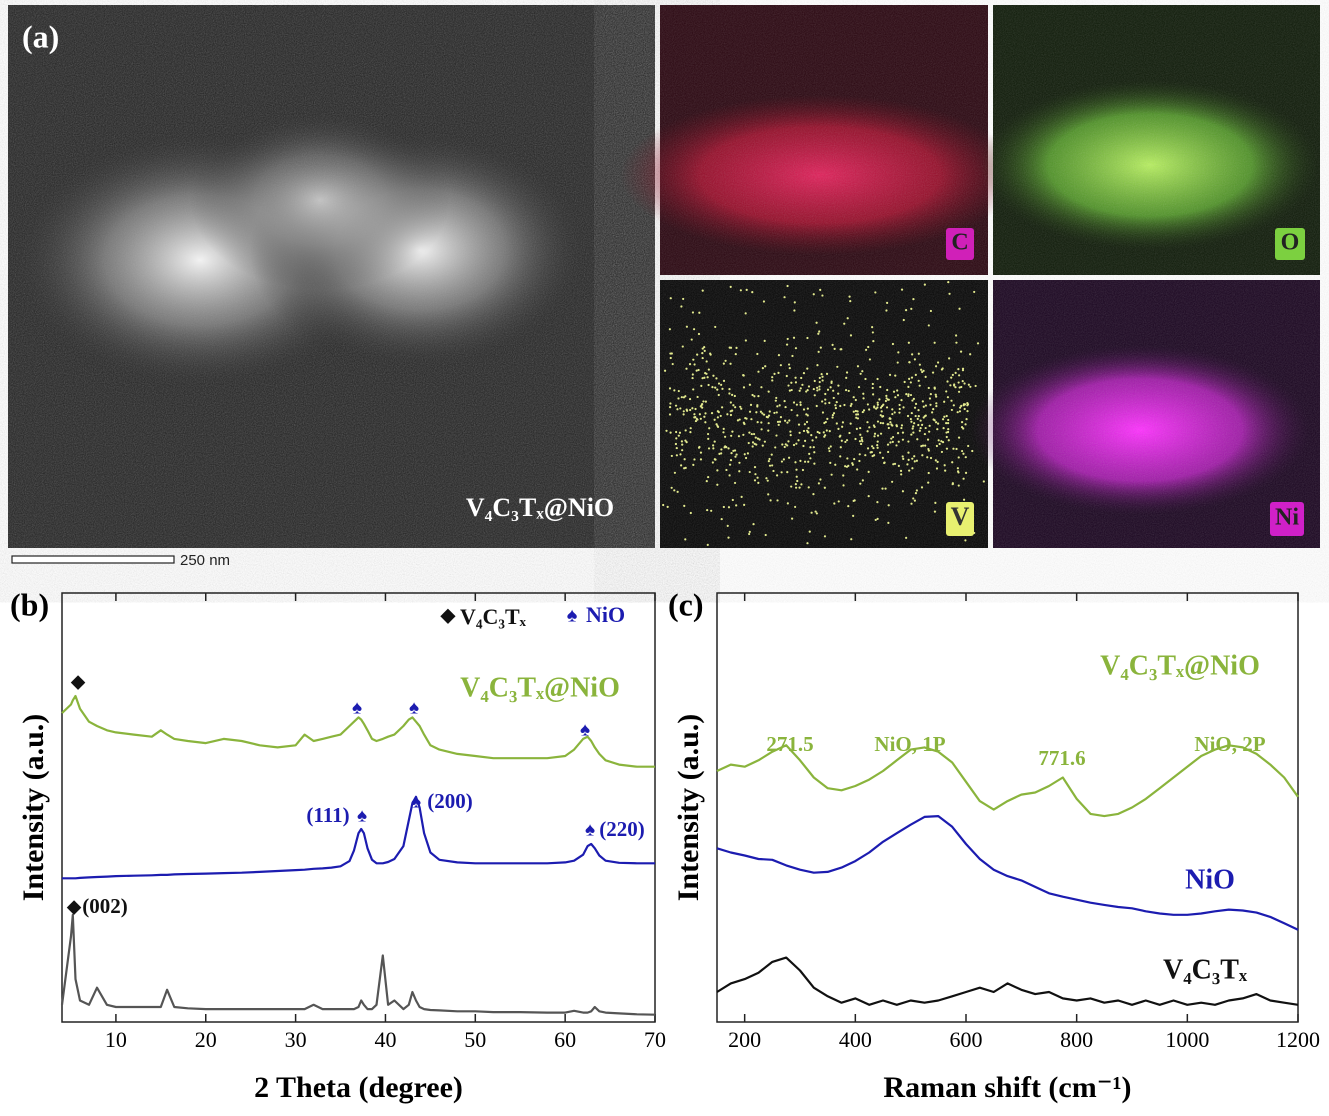  Describe the element at coordinates (572, 616) in the screenshot. I see `legend-symbol: ♠` at that location.